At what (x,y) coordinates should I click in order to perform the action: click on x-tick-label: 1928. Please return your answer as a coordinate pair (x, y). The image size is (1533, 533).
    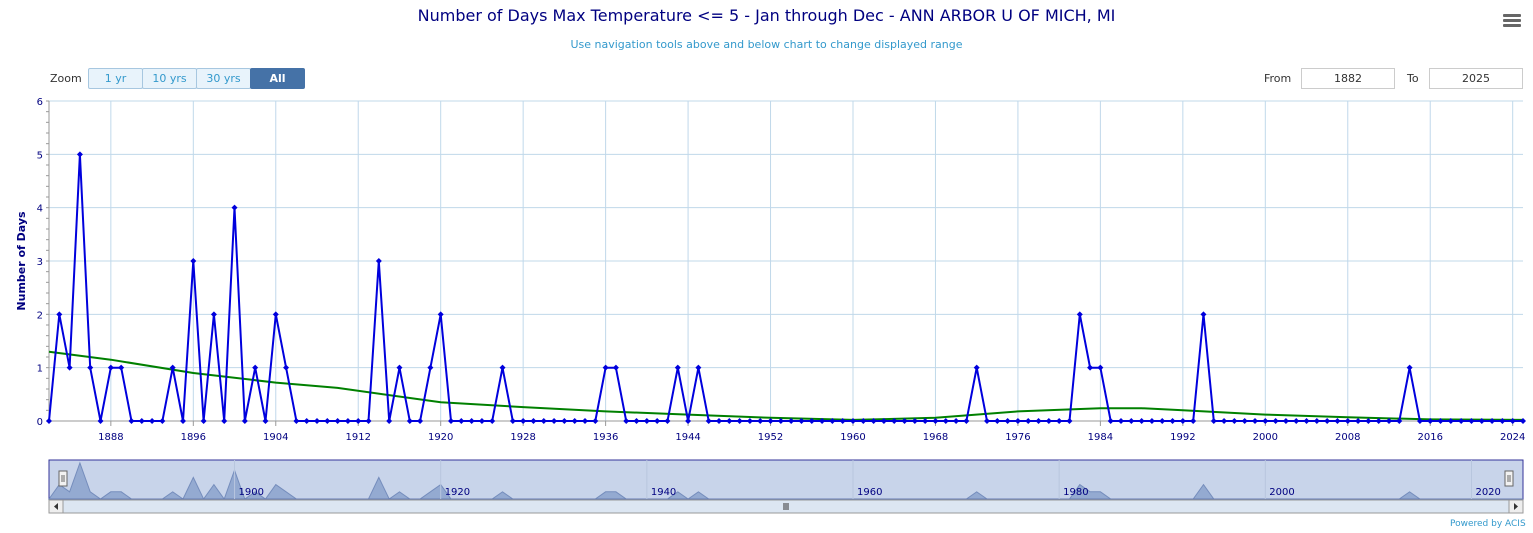
    Looking at the image, I should click on (522, 437).